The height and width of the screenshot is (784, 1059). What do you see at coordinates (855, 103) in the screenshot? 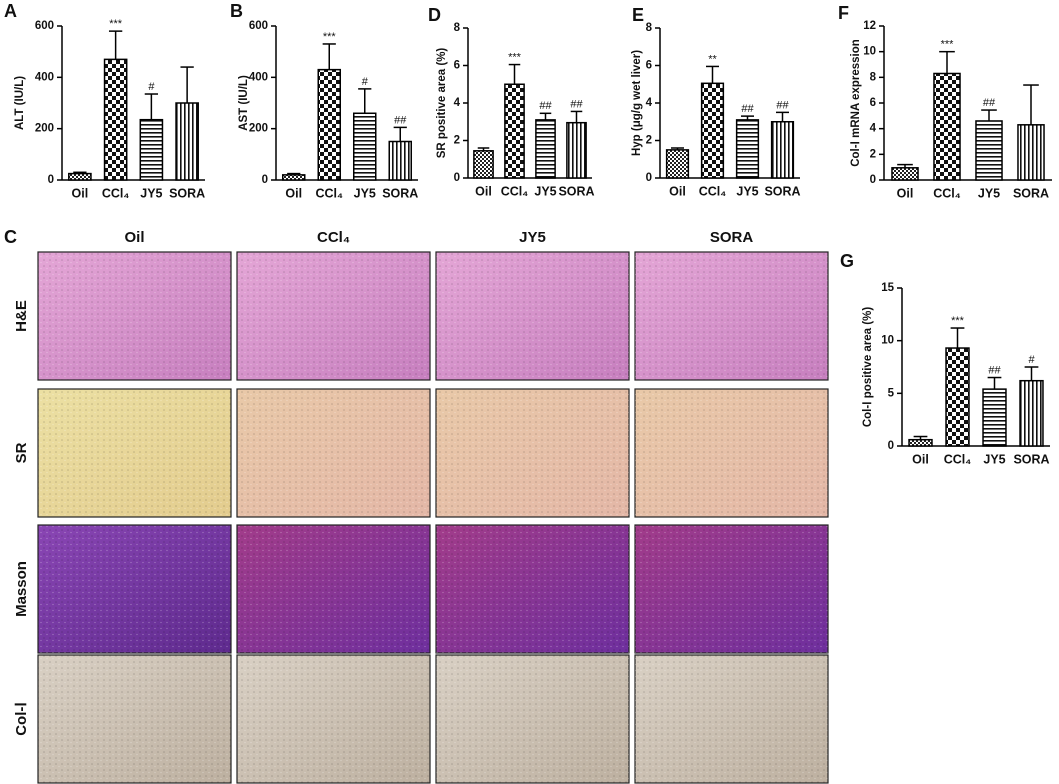
I see `y-axis-label: Col-Ⅰ mRNA expression` at bounding box center [855, 103].